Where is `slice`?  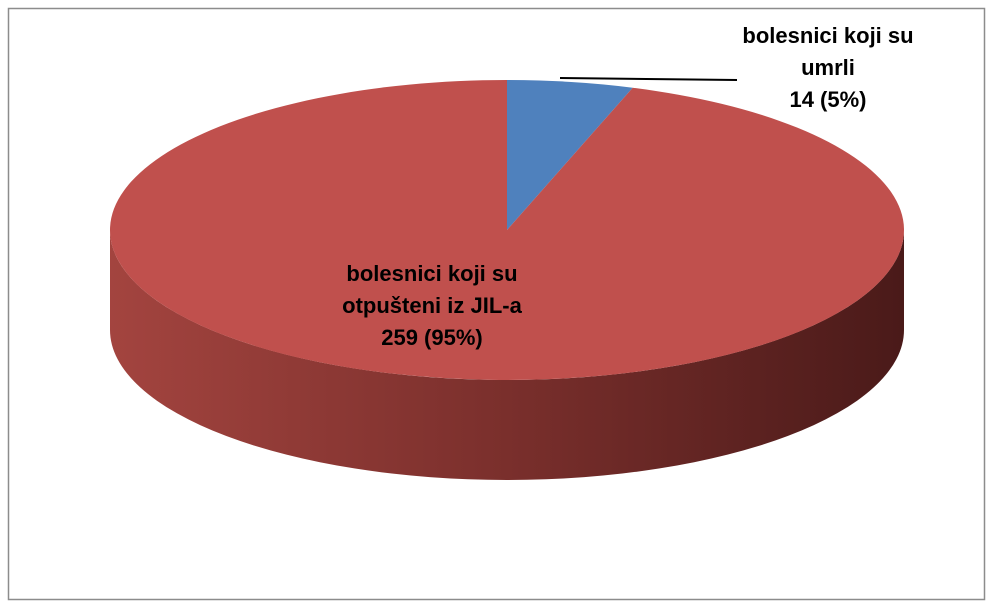 slice is located at coordinates (570, 155).